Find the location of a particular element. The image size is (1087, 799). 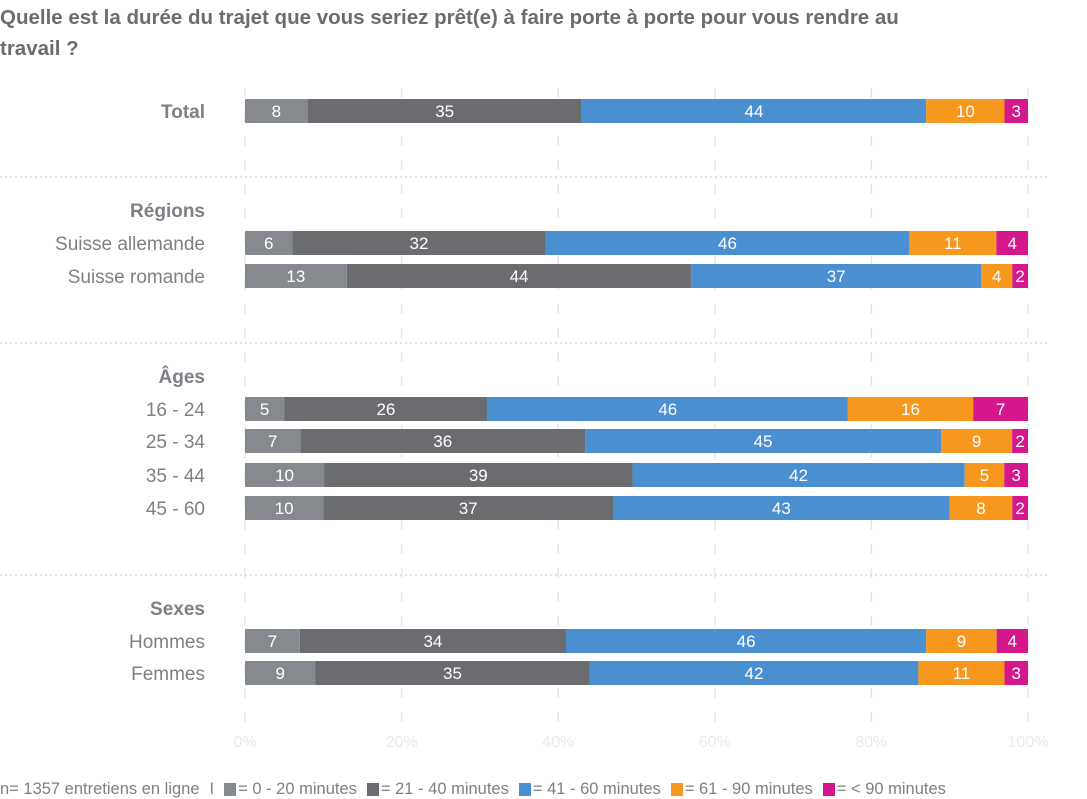

legend-label: = < 90 minutes is located at coordinates (891, 789).